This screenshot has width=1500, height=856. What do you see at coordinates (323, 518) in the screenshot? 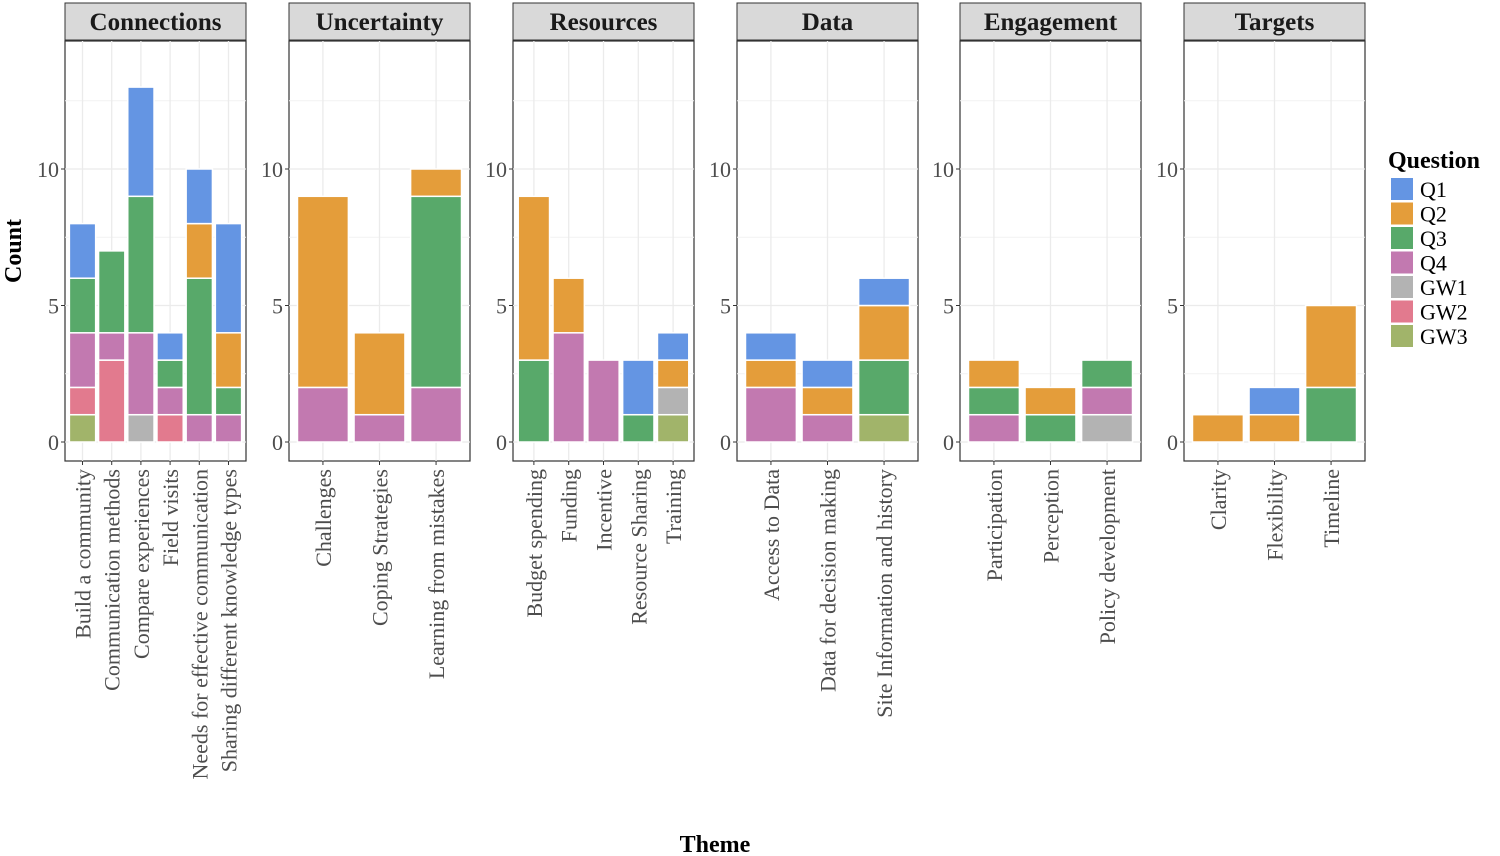
I see `x-tick-label: Challenges` at bounding box center [323, 518].